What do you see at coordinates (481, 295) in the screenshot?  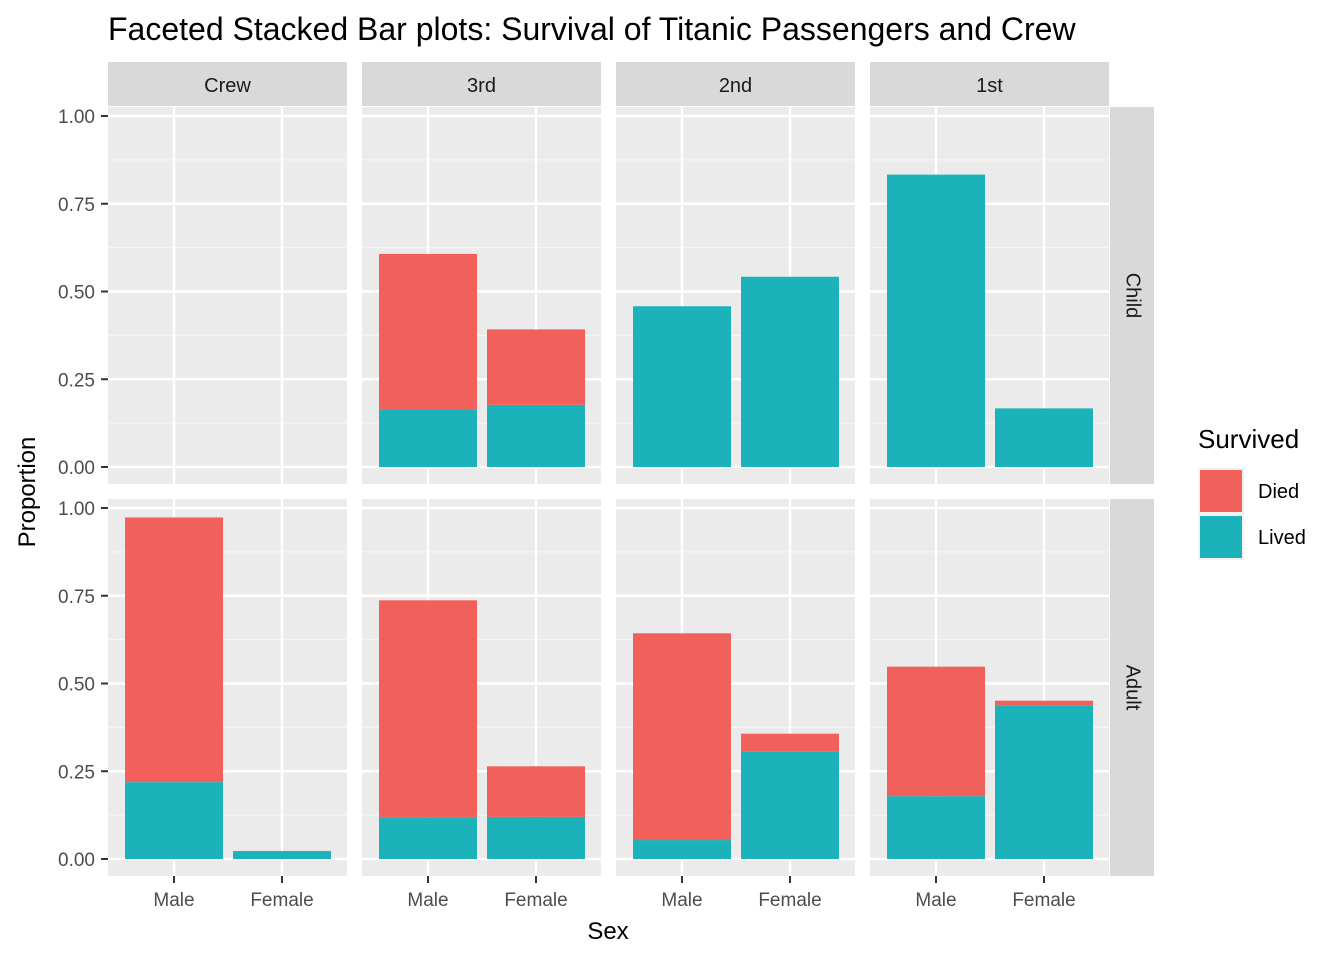 I see `panel-child-3rd` at bounding box center [481, 295].